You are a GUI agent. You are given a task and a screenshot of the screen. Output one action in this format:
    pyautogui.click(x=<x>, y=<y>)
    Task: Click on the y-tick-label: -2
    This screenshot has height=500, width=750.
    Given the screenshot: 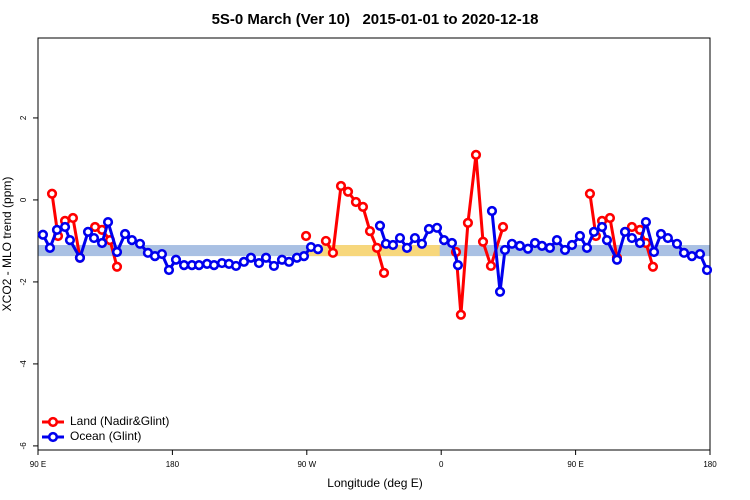 What is the action you would take?
    pyautogui.click(x=23, y=282)
    